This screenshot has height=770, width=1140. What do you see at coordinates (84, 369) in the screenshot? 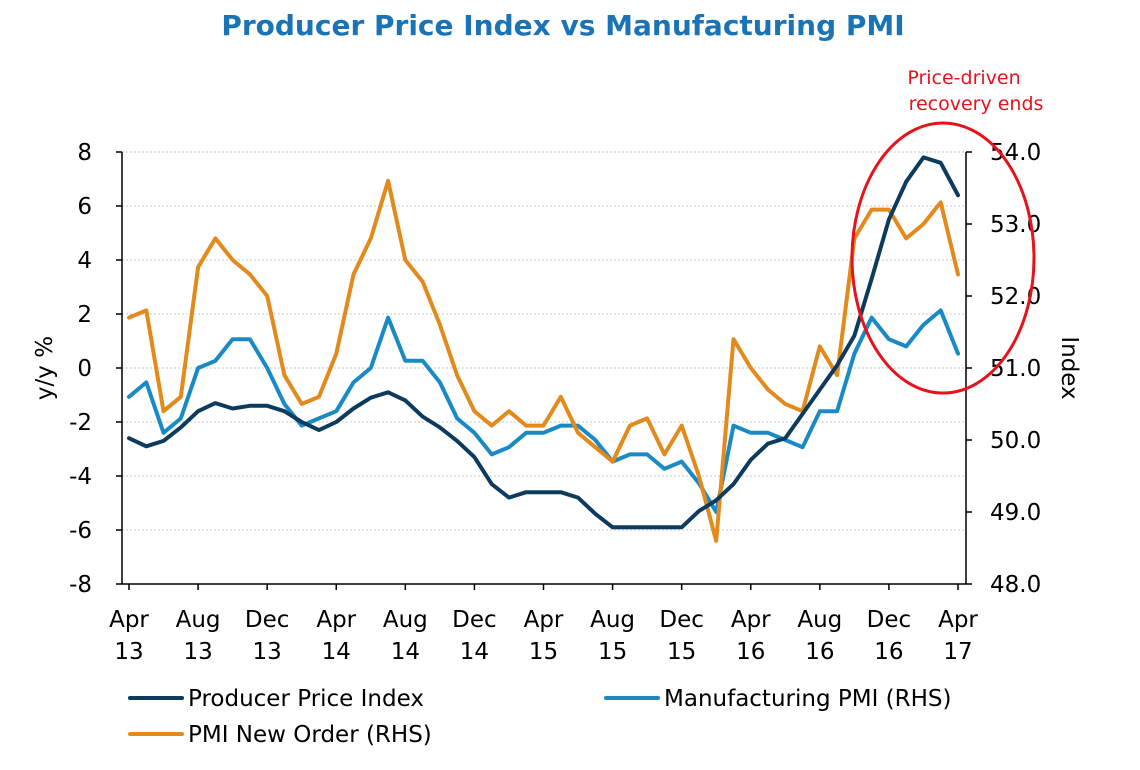
I see `left-tick-label: 0` at bounding box center [84, 369].